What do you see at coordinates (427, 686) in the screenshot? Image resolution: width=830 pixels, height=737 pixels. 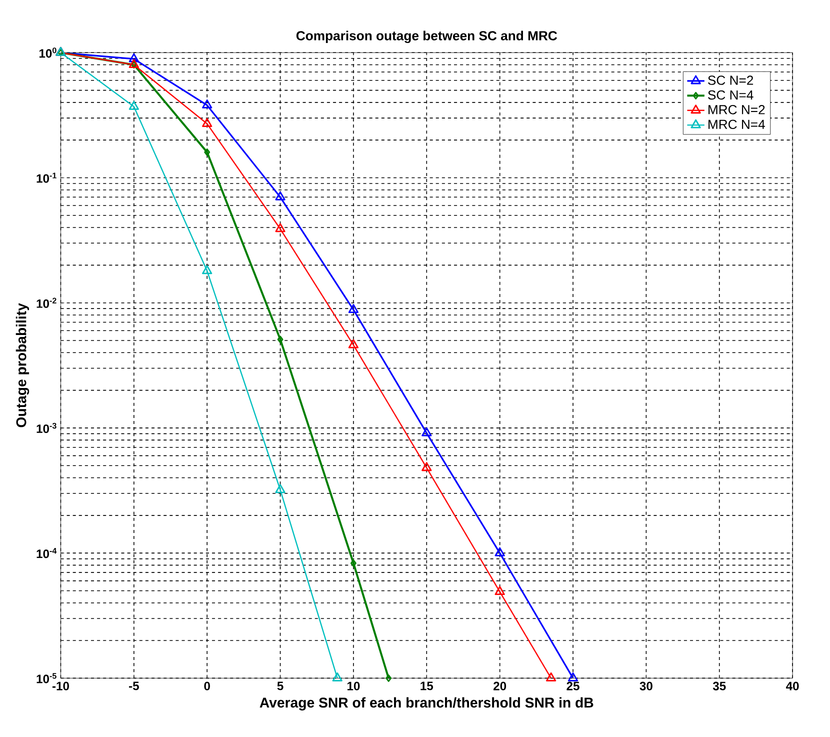 I see `x-tick-label: 15` at bounding box center [427, 686].